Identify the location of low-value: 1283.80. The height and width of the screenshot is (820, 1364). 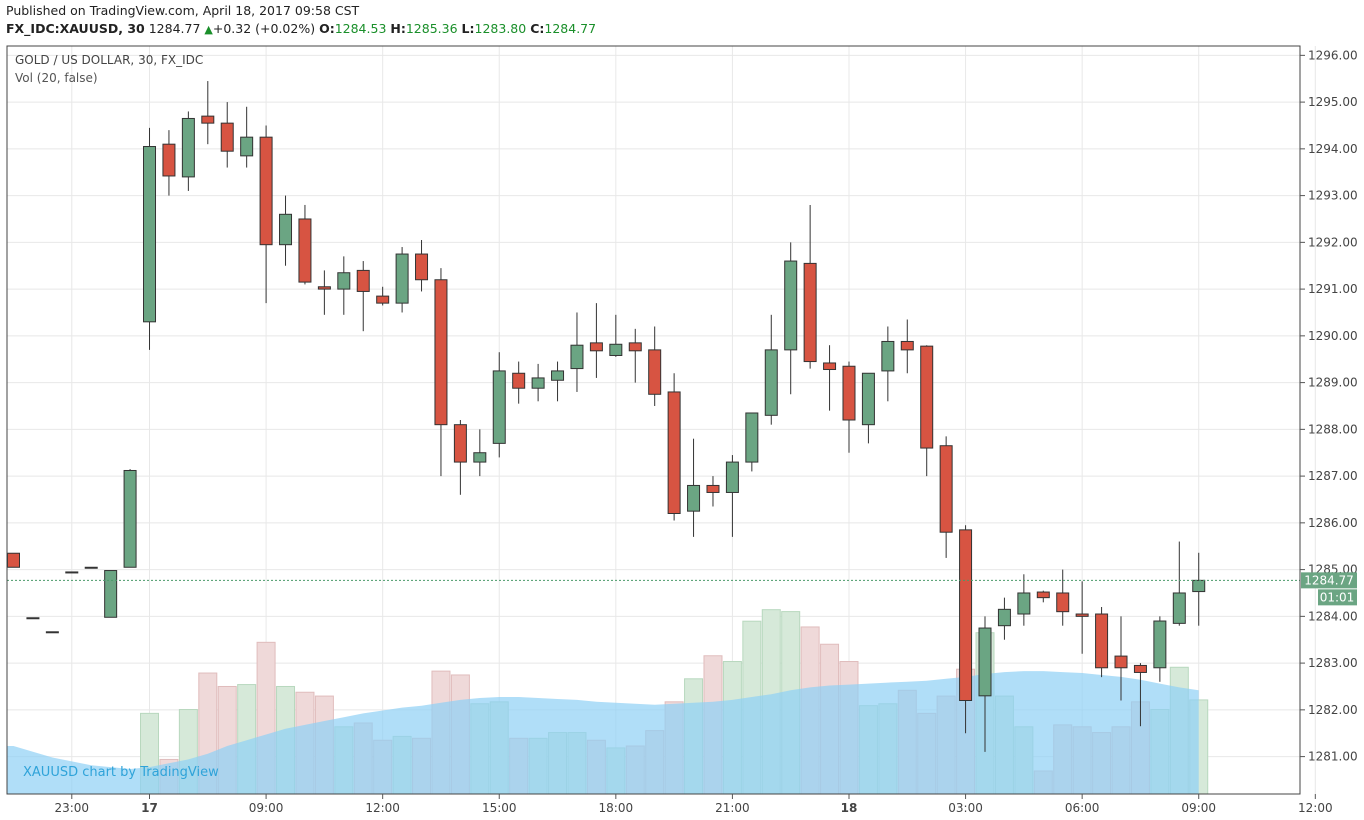
(500, 28).